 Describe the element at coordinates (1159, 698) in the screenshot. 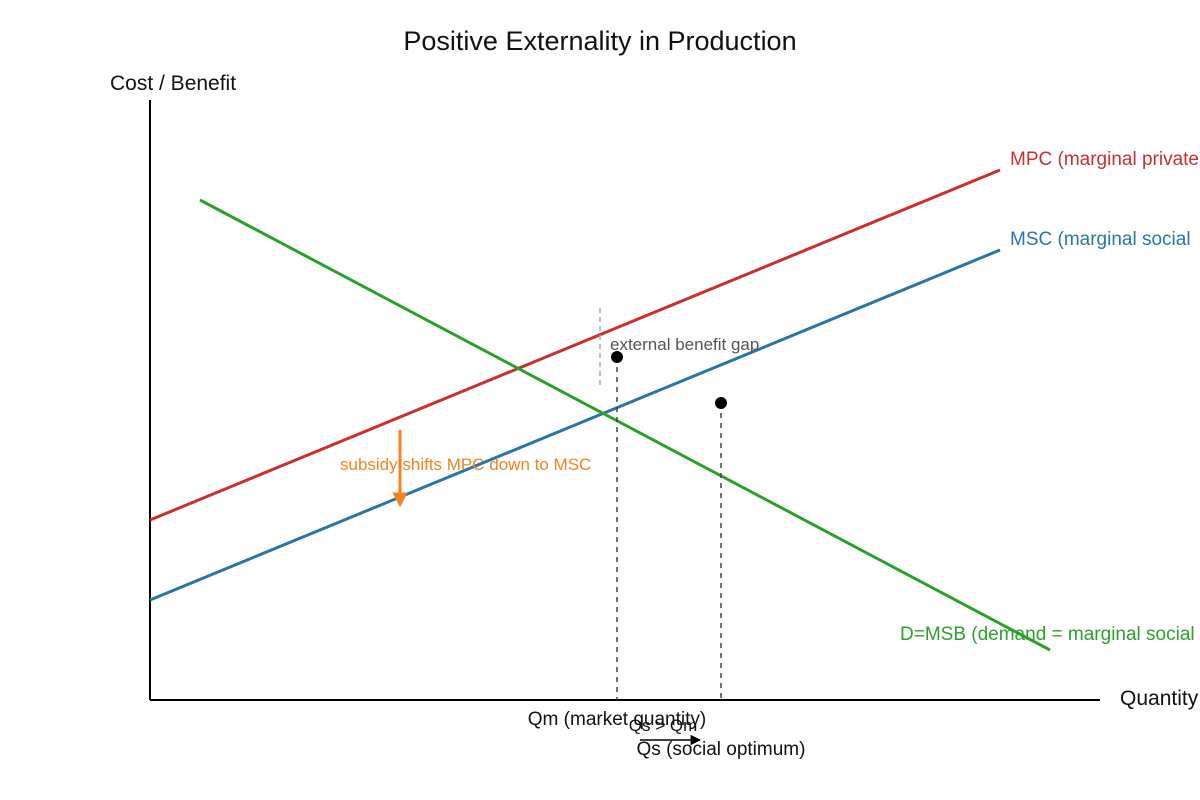

I see `x-axis-label: Quantity` at that location.